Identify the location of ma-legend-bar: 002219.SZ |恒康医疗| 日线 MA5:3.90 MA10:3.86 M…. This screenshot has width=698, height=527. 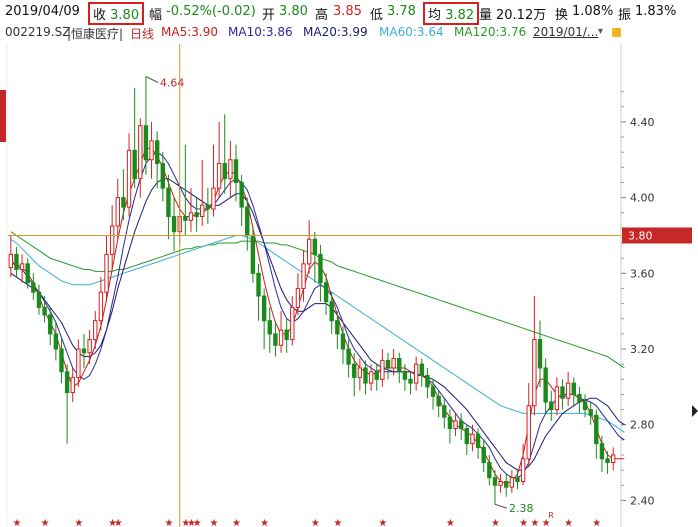
(349, 33).